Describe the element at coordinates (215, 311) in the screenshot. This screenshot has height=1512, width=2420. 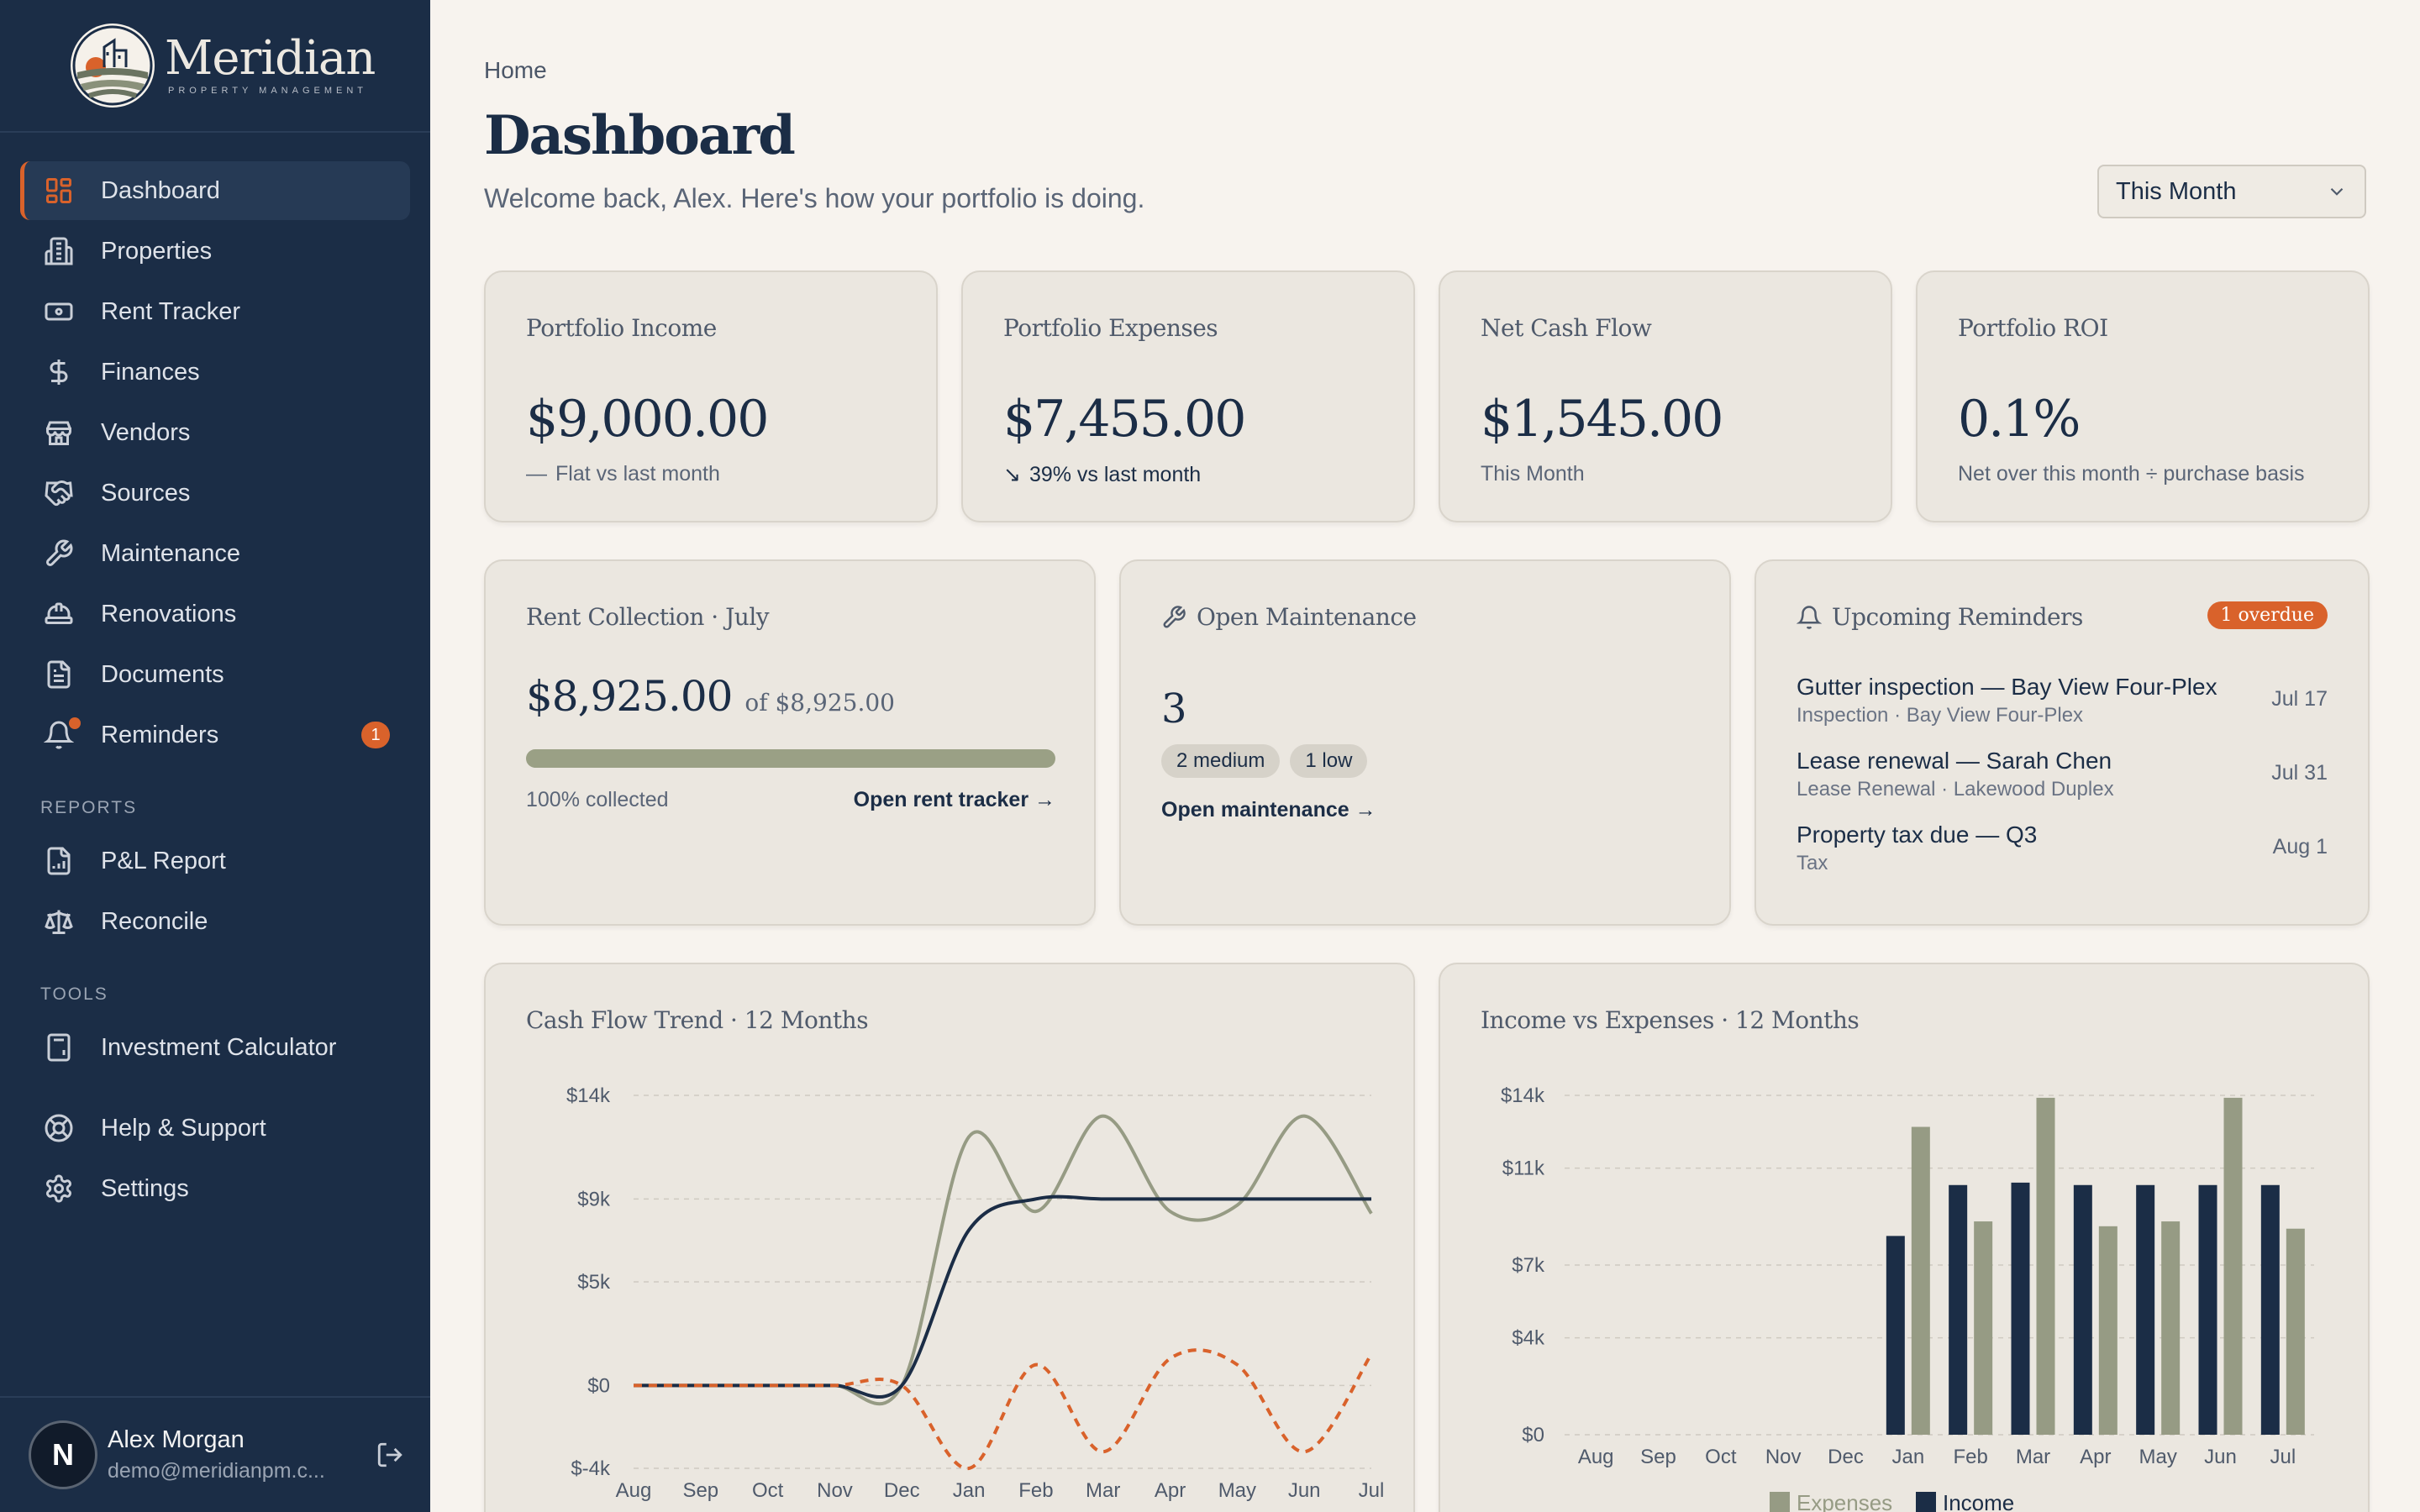
I see `sidebar-item-rent-tracker: Rent Tracker` at that location.